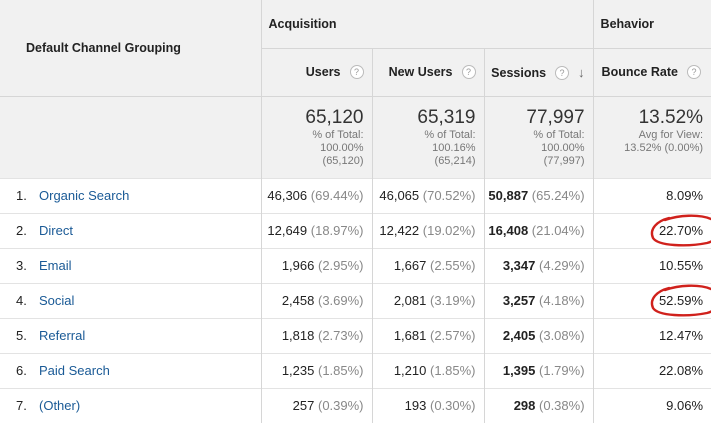 This screenshot has width=711, height=426. What do you see at coordinates (652, 24) in the screenshot?
I see `group-behavior: Behavior` at bounding box center [652, 24].